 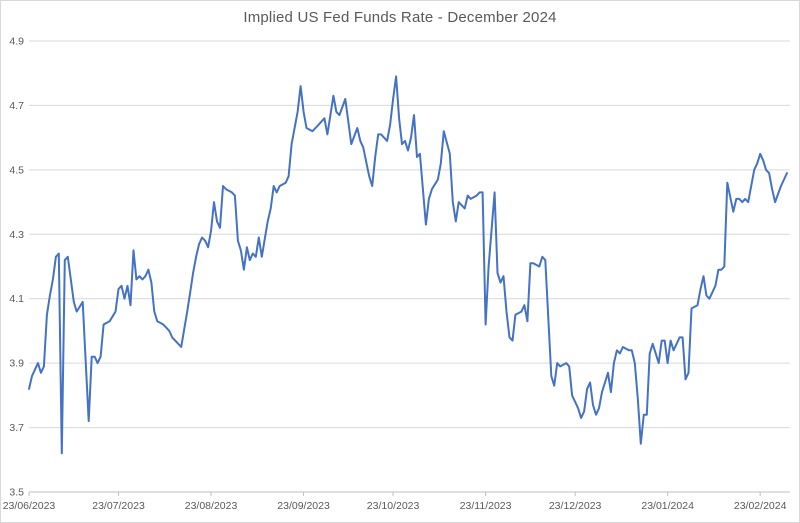 What do you see at coordinates (16, 364) in the screenshot?
I see `y-axis-label: 3.9` at bounding box center [16, 364].